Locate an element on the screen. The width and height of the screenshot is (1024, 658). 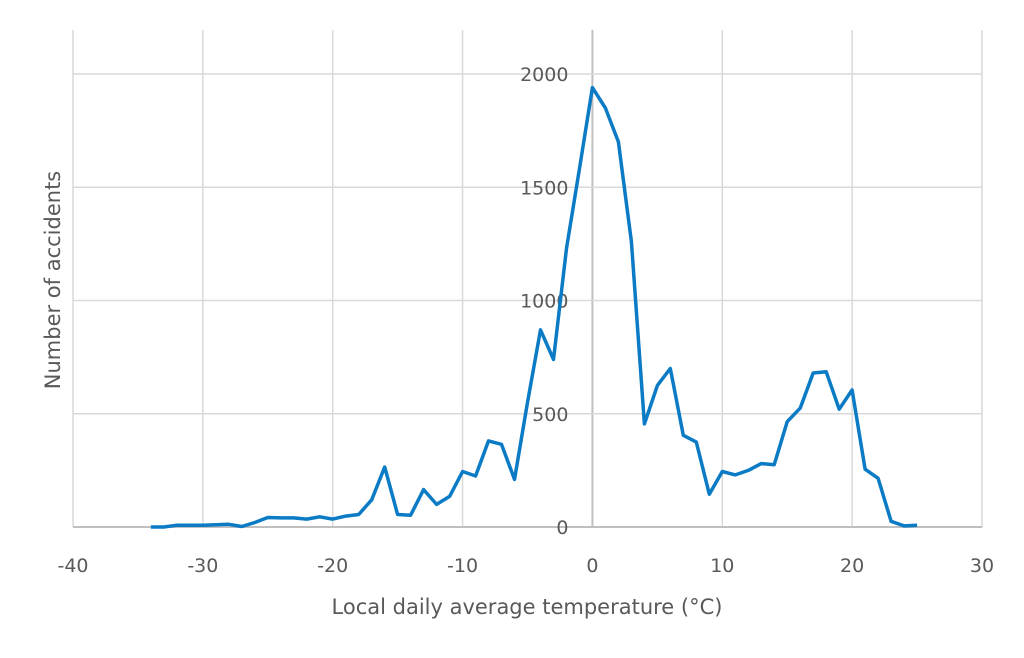
y-tick-label: 0 is located at coordinates (562, 528).